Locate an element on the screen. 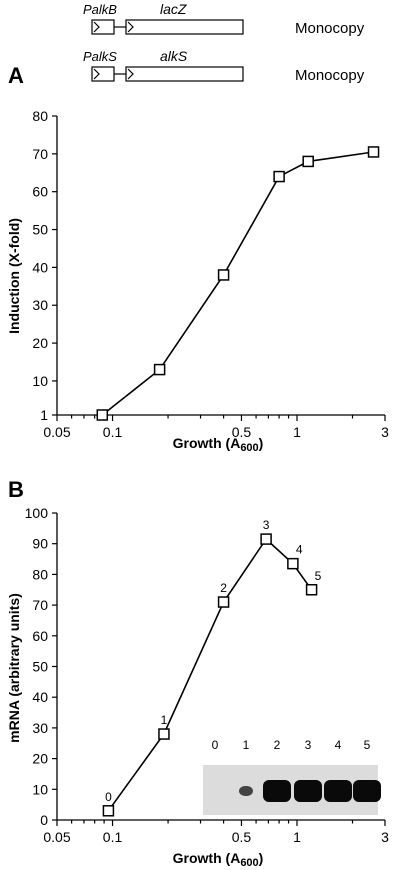 The image size is (400, 870). y-axis-label: Induction (X-fold) is located at coordinates (14, 276).